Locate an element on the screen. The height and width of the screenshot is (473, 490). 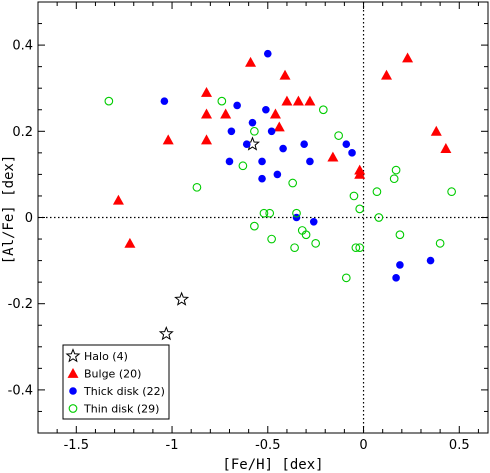
y-tick-label: 0 is located at coordinates (29, 218).